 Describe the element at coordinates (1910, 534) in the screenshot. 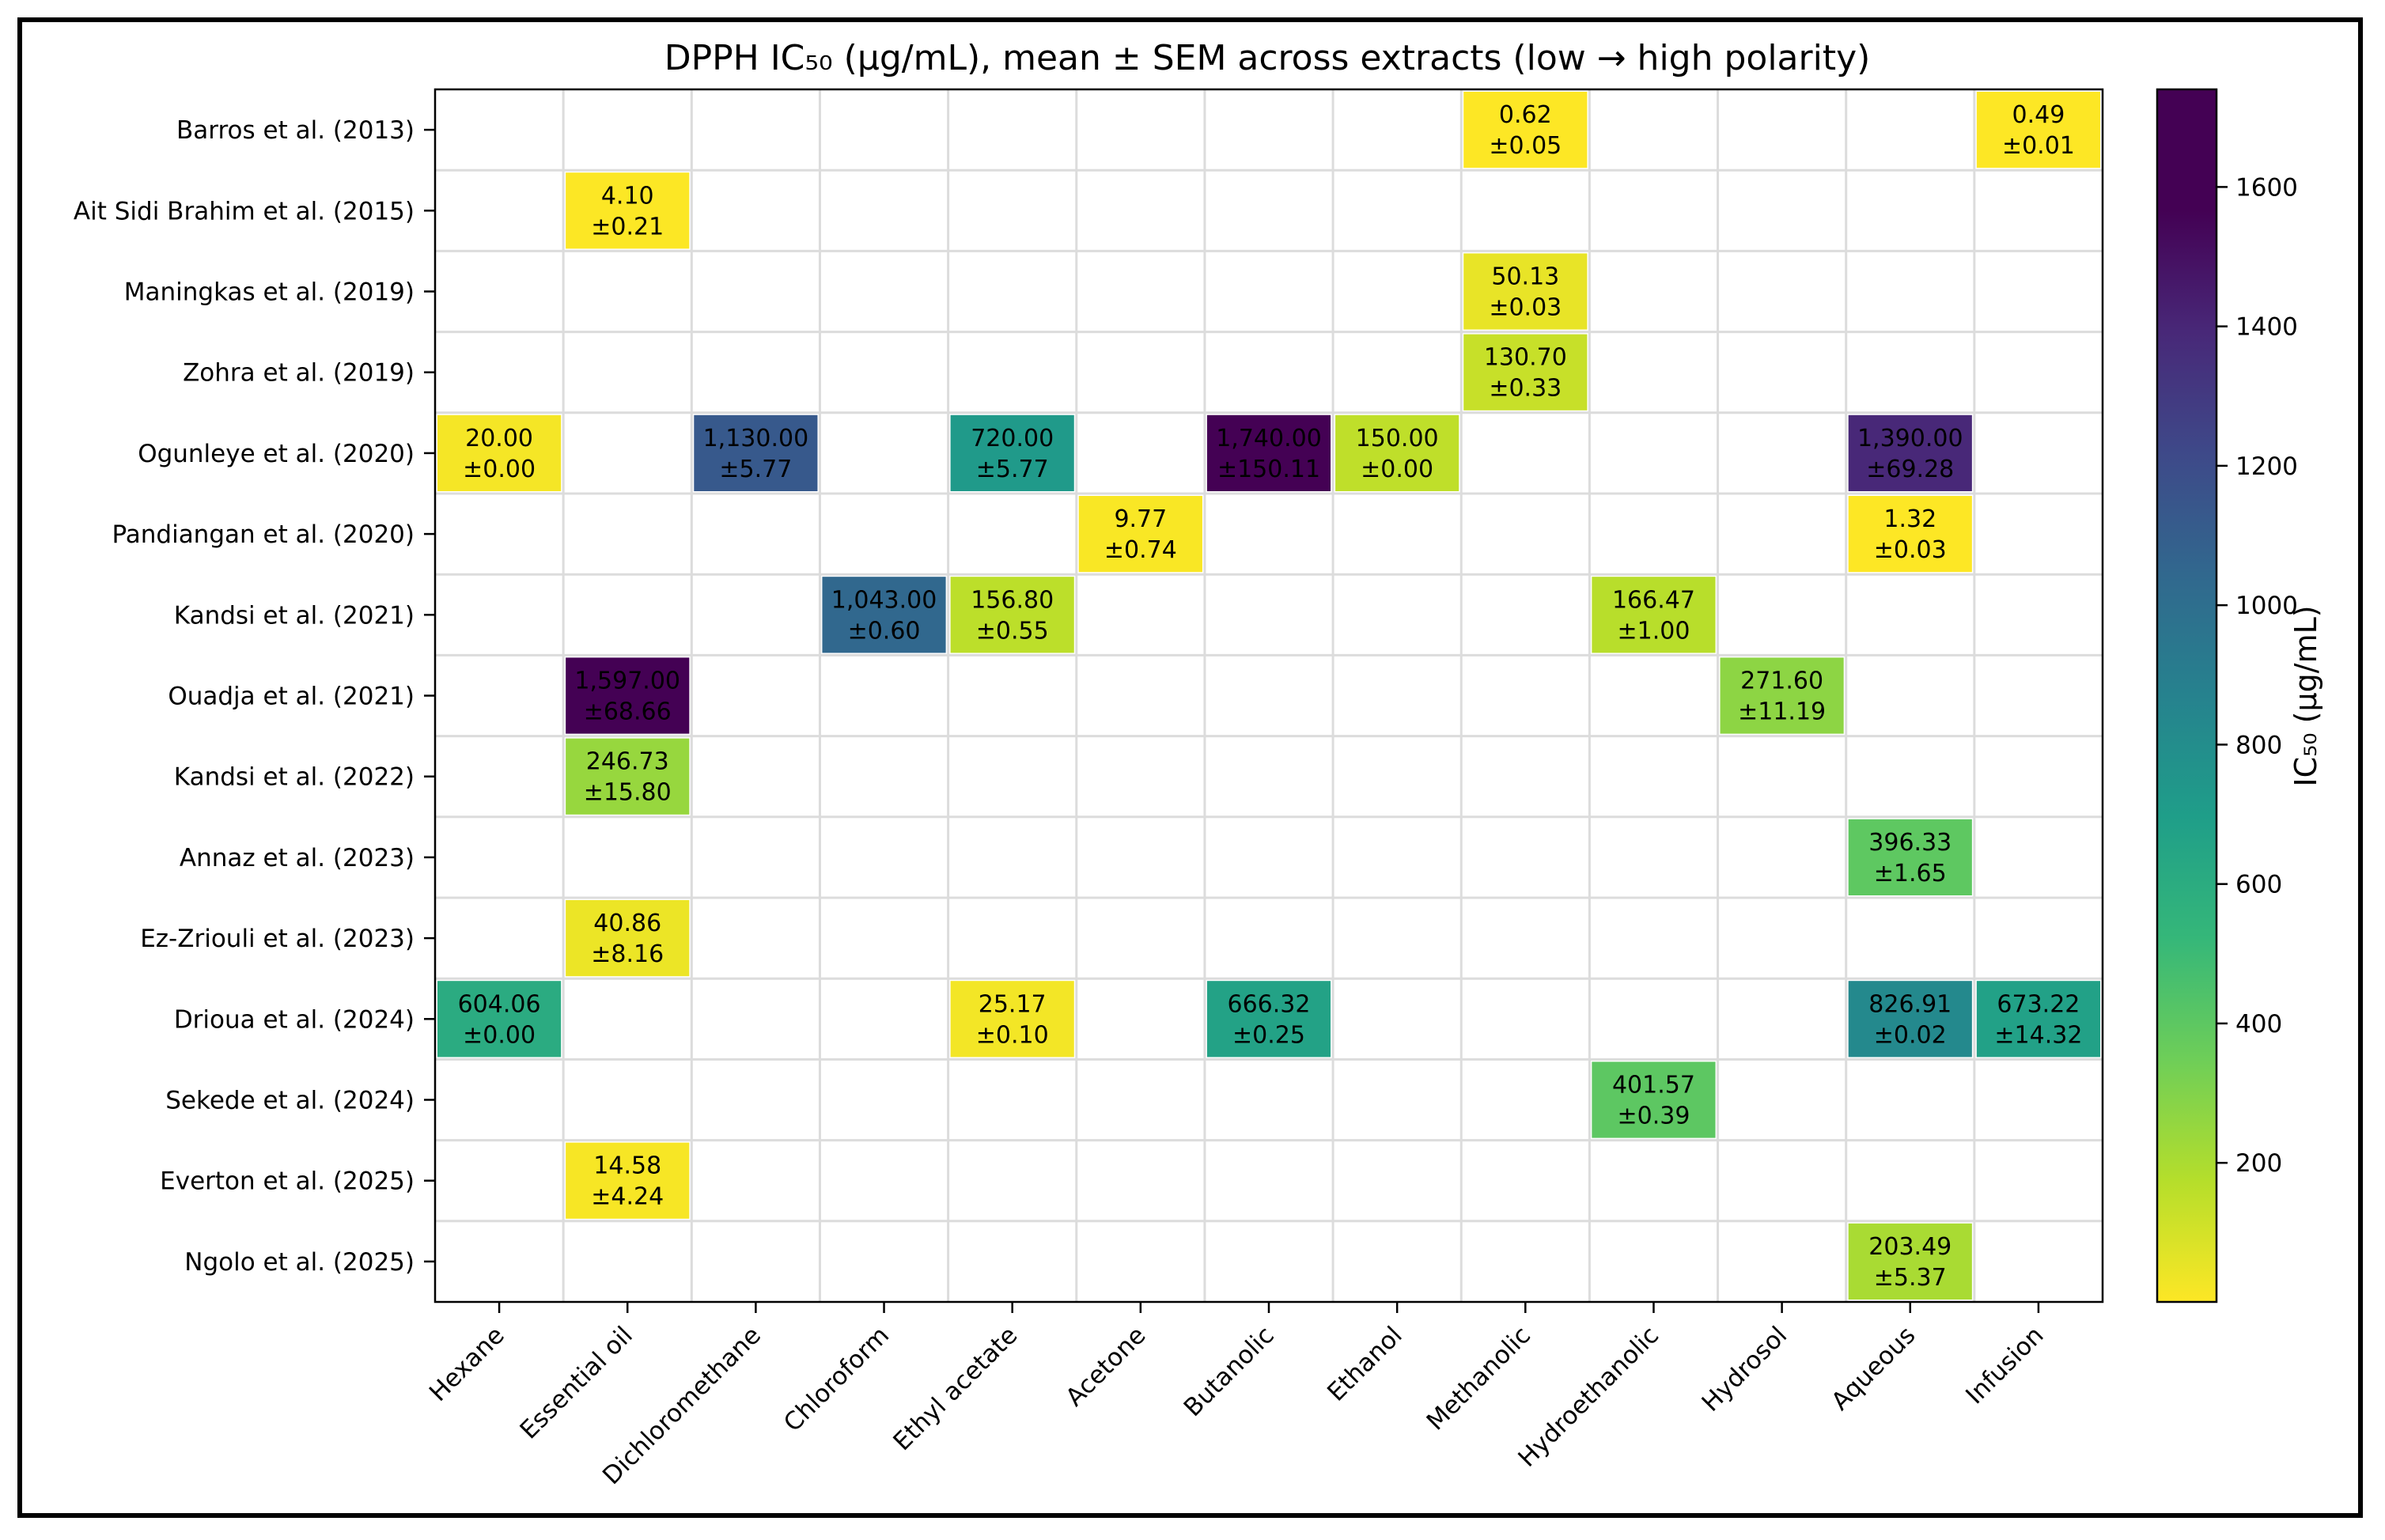

I see `heatmap-cell: 1.32 ±0.03` at that location.